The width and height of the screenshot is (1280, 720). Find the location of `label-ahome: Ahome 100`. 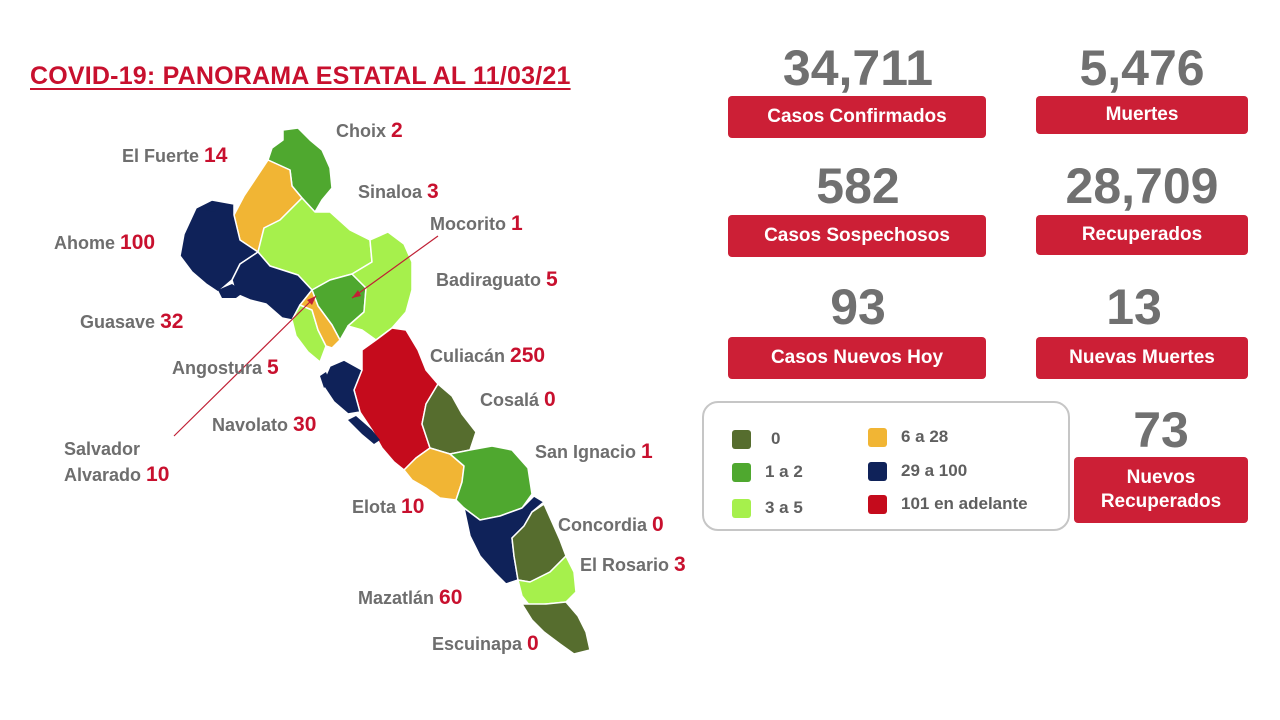

label-ahome: Ahome 100 is located at coordinates (105, 242).